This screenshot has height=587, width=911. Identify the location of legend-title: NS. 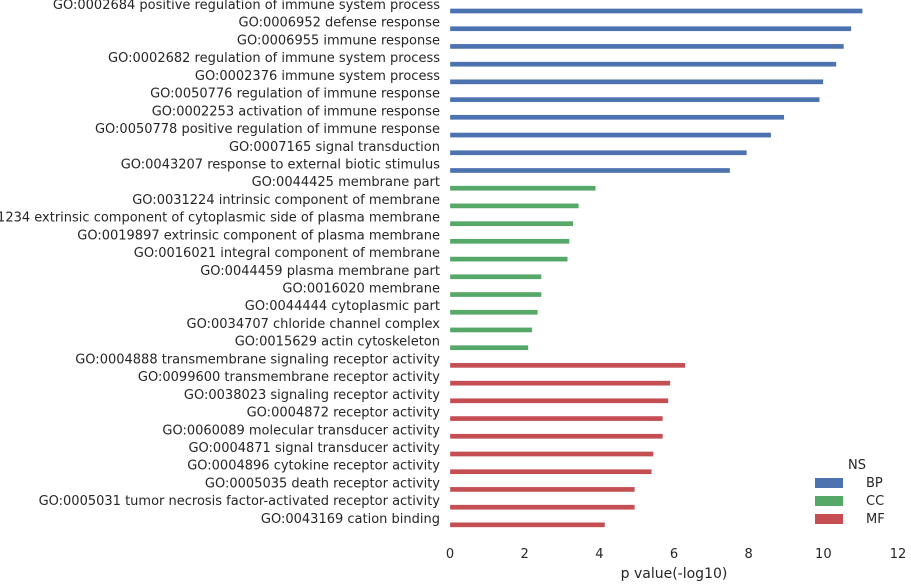
(857, 465).